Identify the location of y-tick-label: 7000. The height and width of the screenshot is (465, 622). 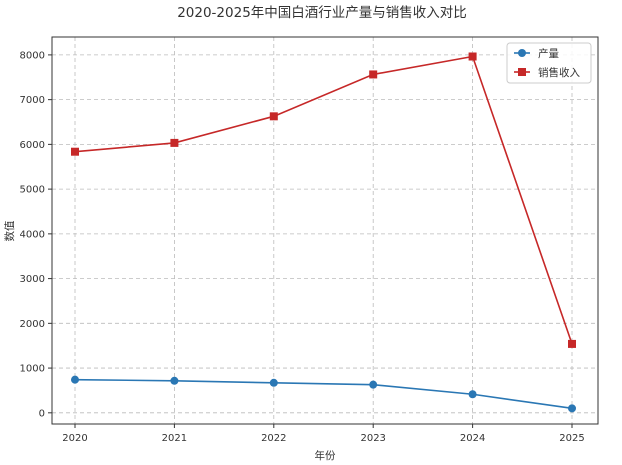
(32, 100).